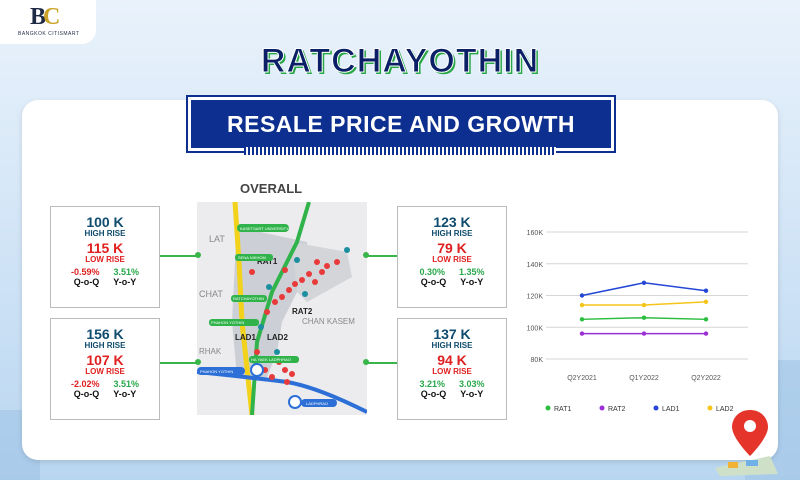 This screenshot has width=800, height=480. I want to click on high-rise-value: 156 K, so click(105, 334).